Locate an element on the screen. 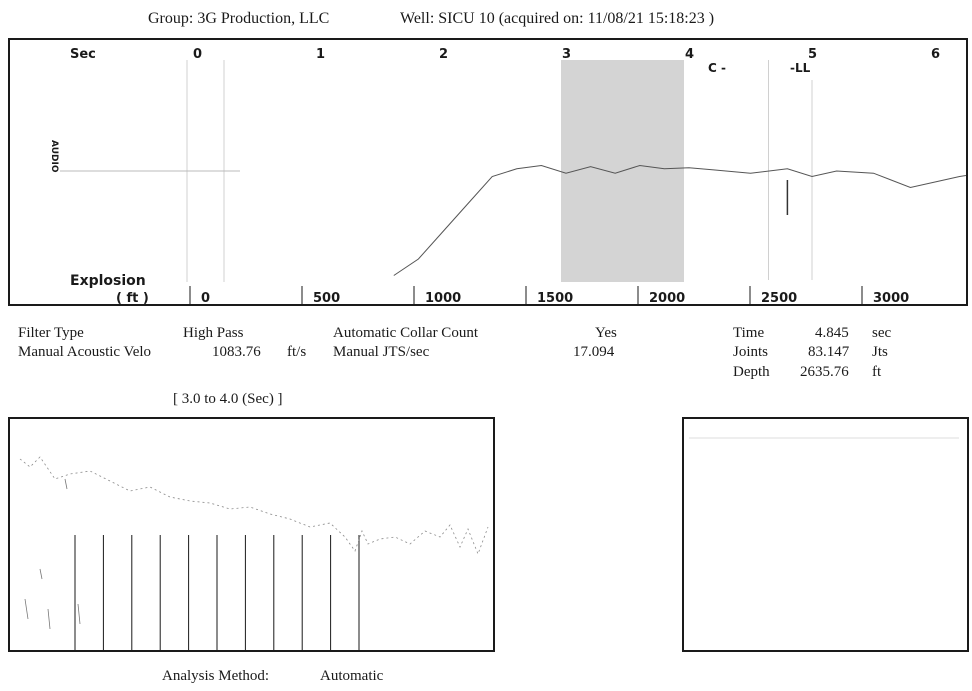  analysis-method-label: Analysis Method: is located at coordinates (216, 676).